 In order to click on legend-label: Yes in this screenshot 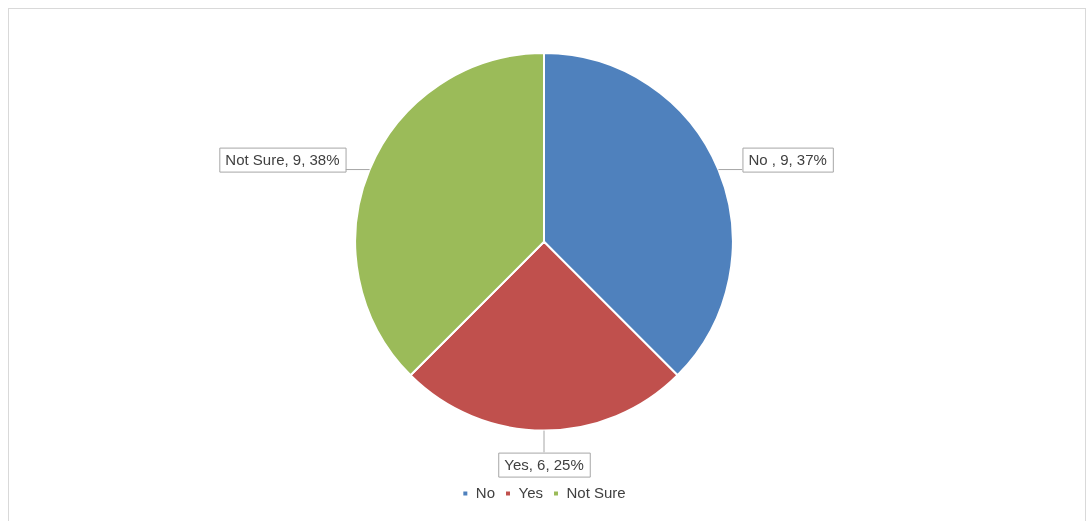, I will do `click(530, 492)`.